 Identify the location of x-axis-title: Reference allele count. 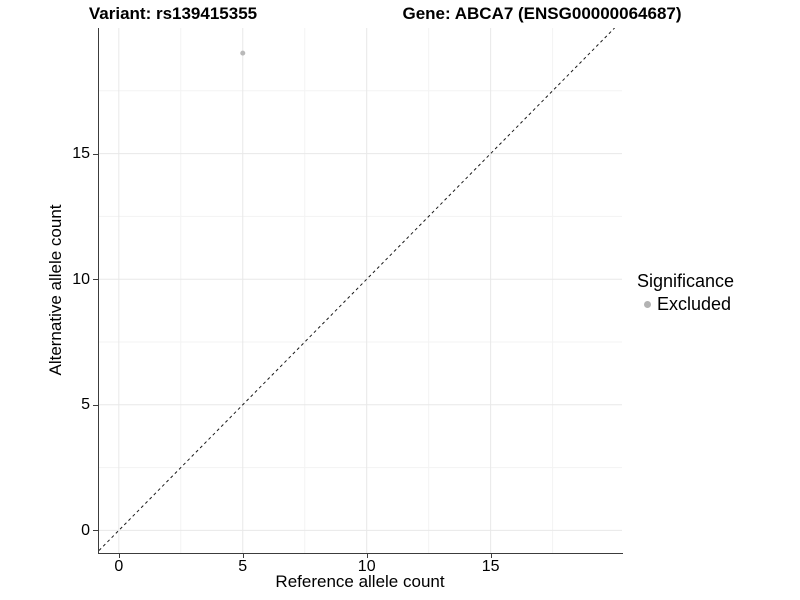
(360, 581).